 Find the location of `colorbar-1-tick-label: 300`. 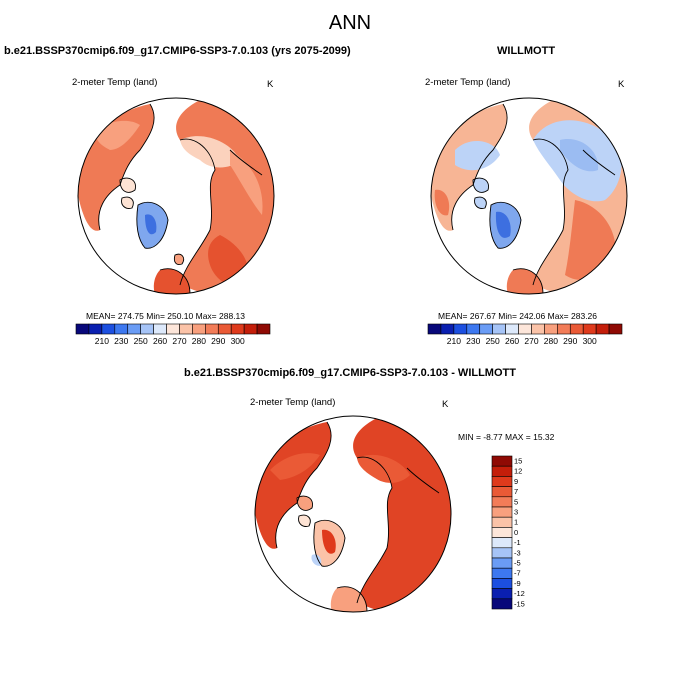

colorbar-1-tick-label: 300 is located at coordinates (238, 341).